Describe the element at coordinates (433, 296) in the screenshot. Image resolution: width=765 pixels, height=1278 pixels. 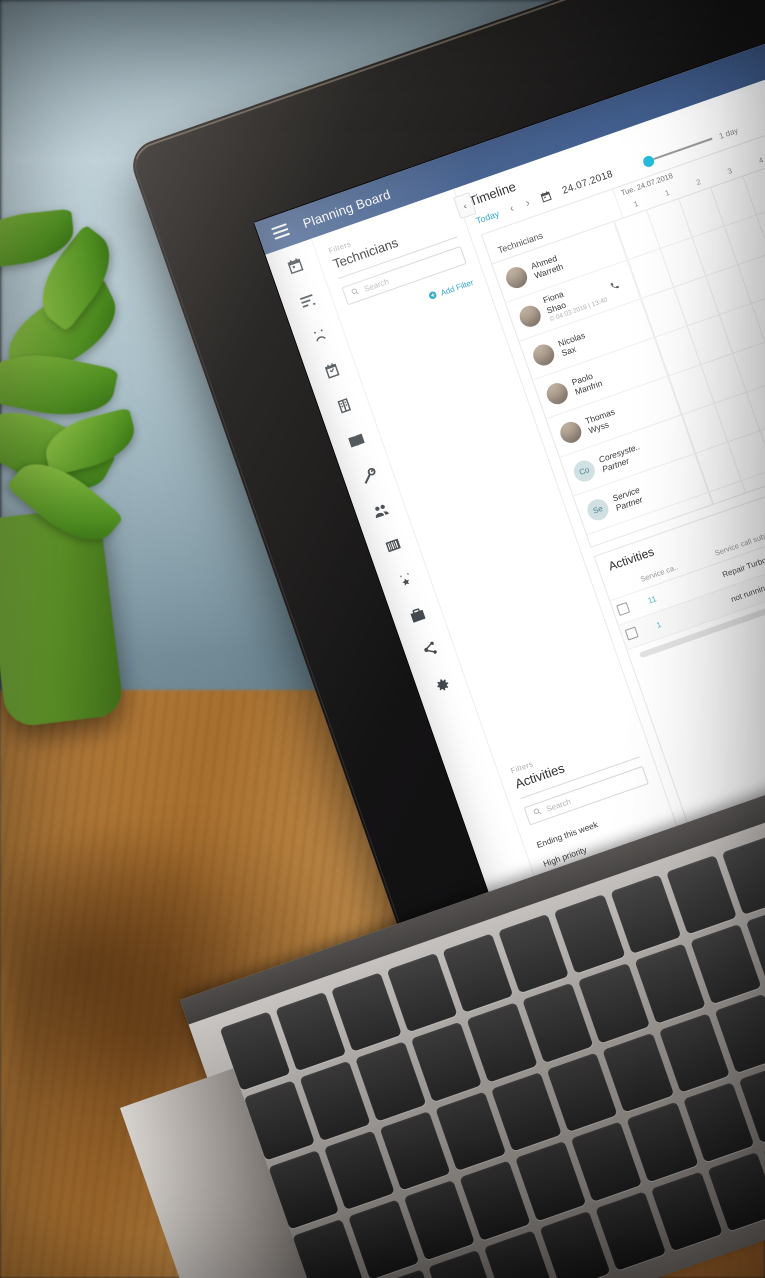
I see `add-circle-icon` at that location.